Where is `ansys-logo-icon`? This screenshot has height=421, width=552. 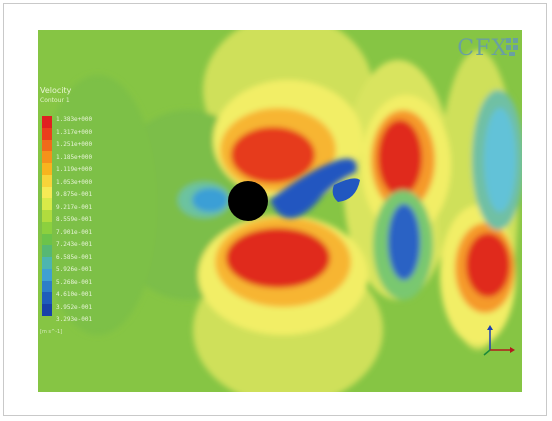
ansys-logo-icon is located at coordinates (512, 47).